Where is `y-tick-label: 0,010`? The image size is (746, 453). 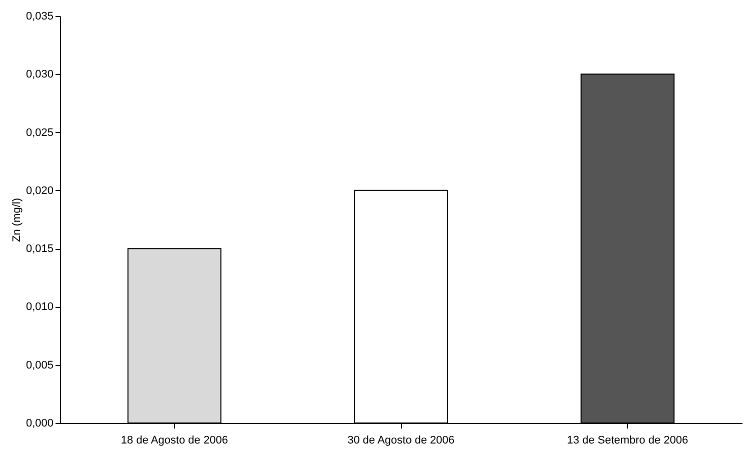 y-tick-label: 0,010 is located at coordinates (40, 307).